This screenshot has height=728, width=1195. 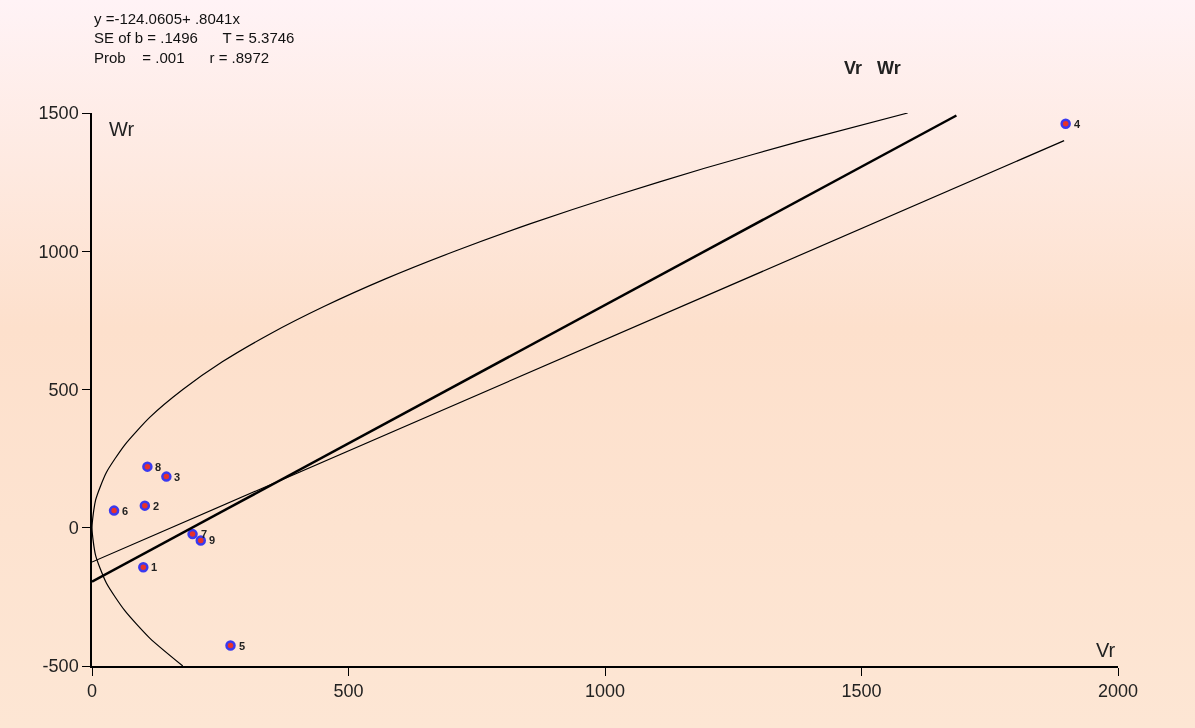 I want to click on annotation: 6, so click(x=125, y=511).